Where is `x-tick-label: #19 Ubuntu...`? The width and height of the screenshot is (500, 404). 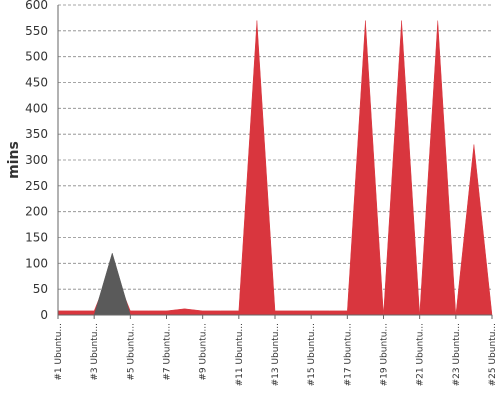 x-tick-label: #19 Ubuntu... is located at coordinates (385, 354).